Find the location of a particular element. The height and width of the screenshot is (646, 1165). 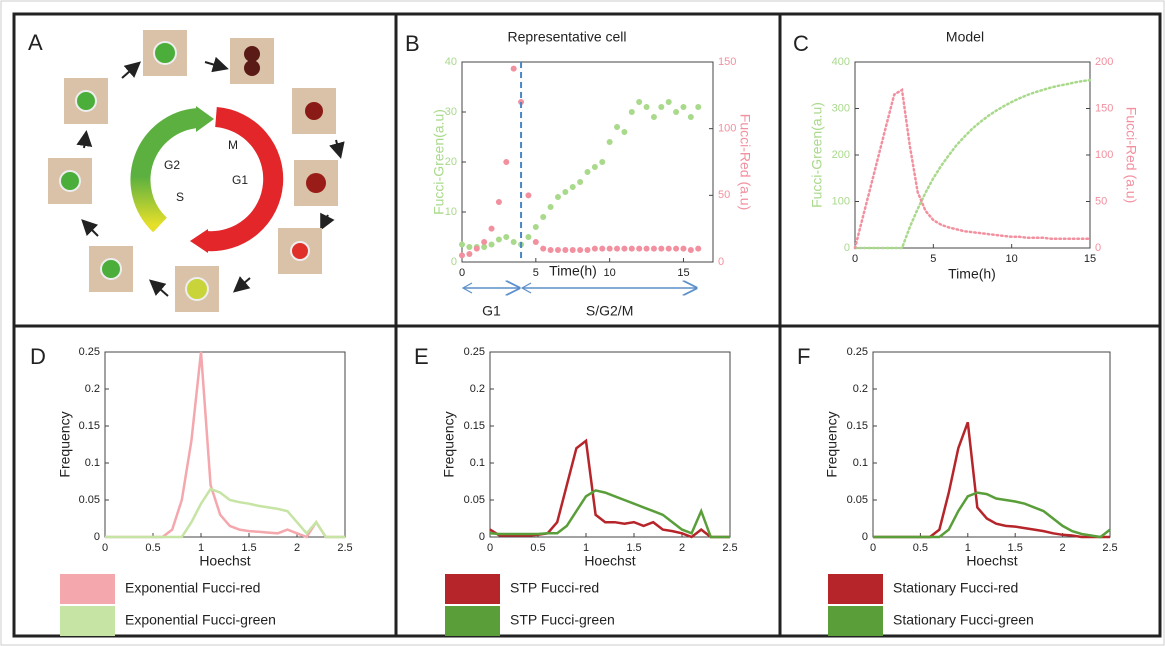

y2-tick-label: 100 is located at coordinates (1104, 155).